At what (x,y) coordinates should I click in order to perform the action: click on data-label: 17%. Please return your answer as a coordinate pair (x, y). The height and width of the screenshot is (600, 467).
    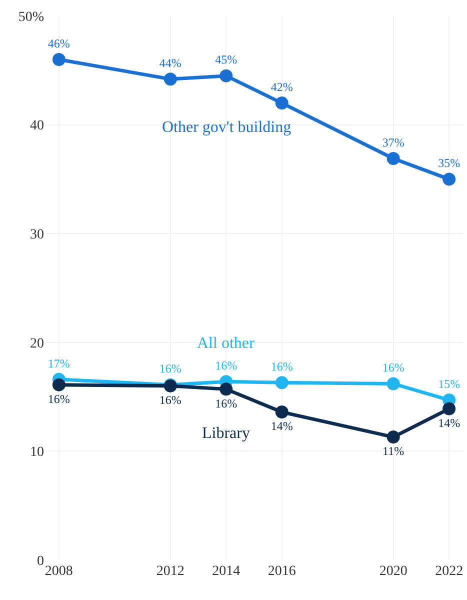
    Looking at the image, I should click on (59, 363).